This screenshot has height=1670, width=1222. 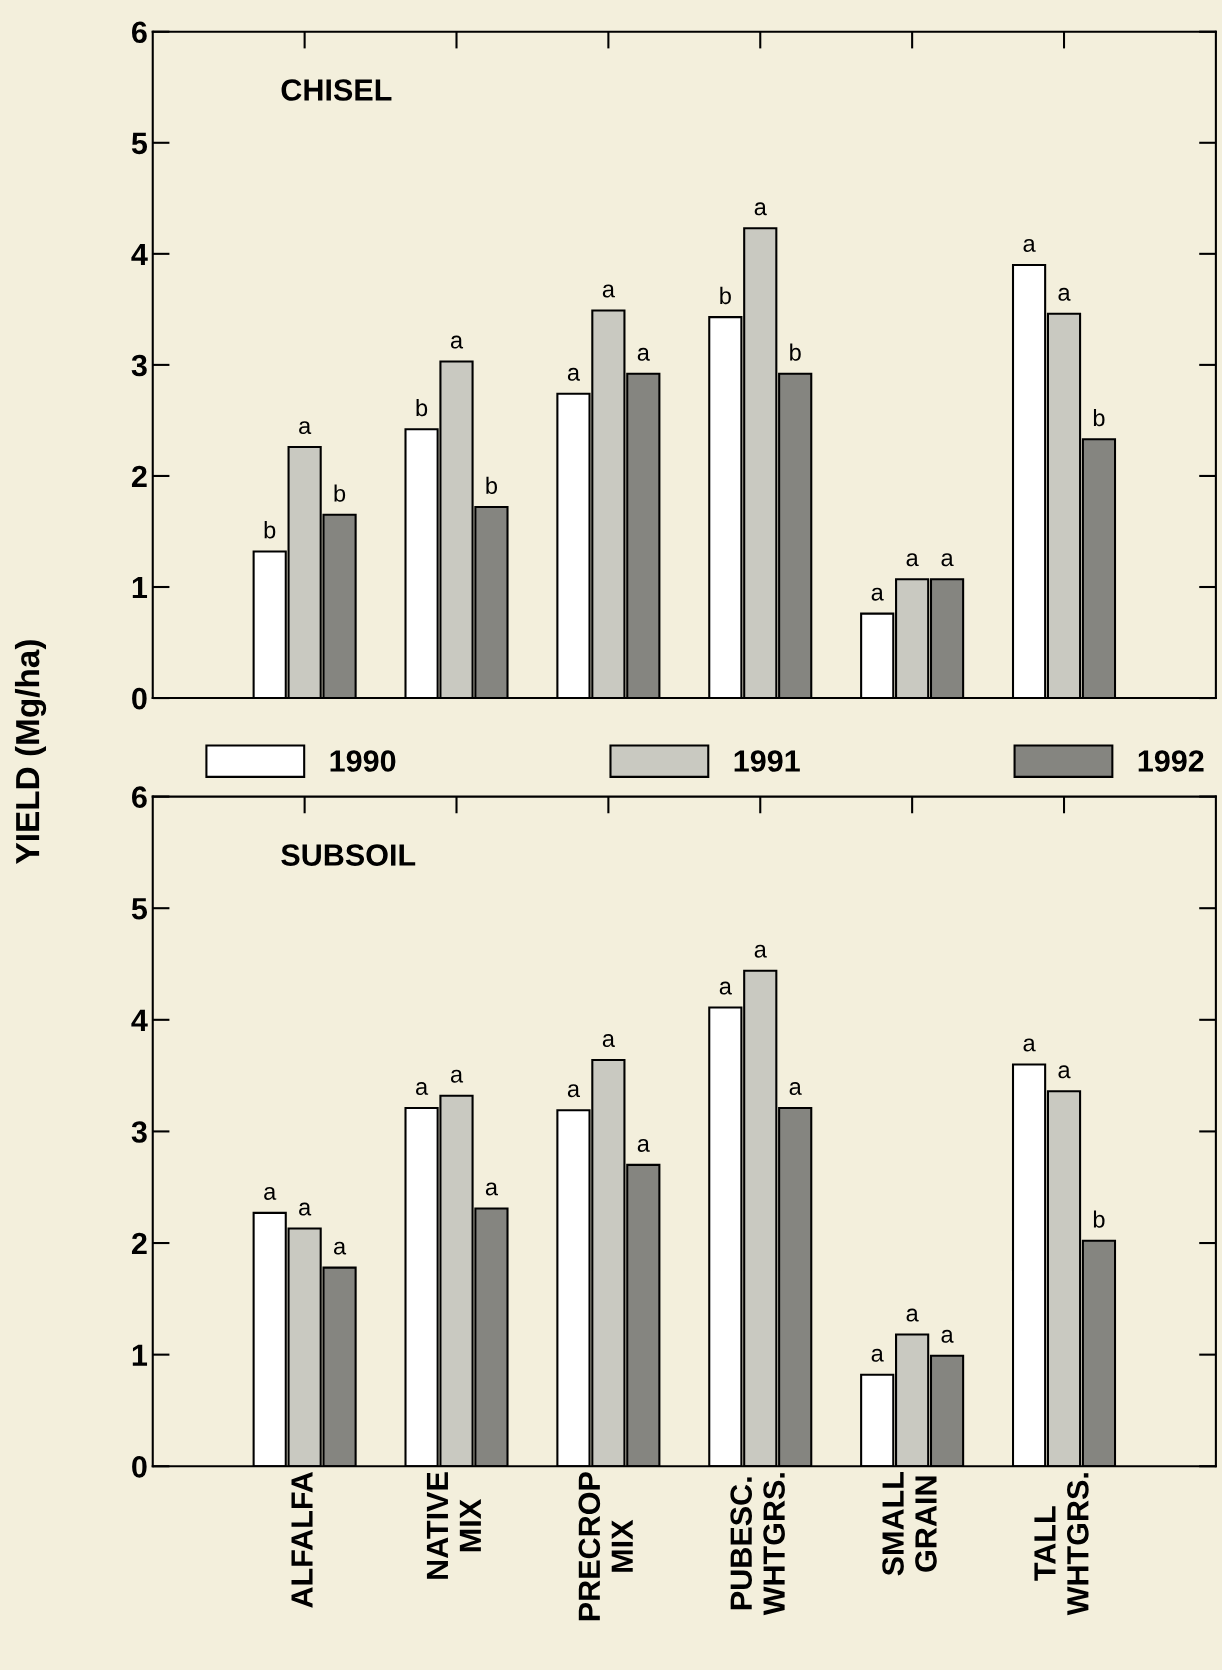 I want to click on legend-label: 1992, so click(x=1171, y=761).